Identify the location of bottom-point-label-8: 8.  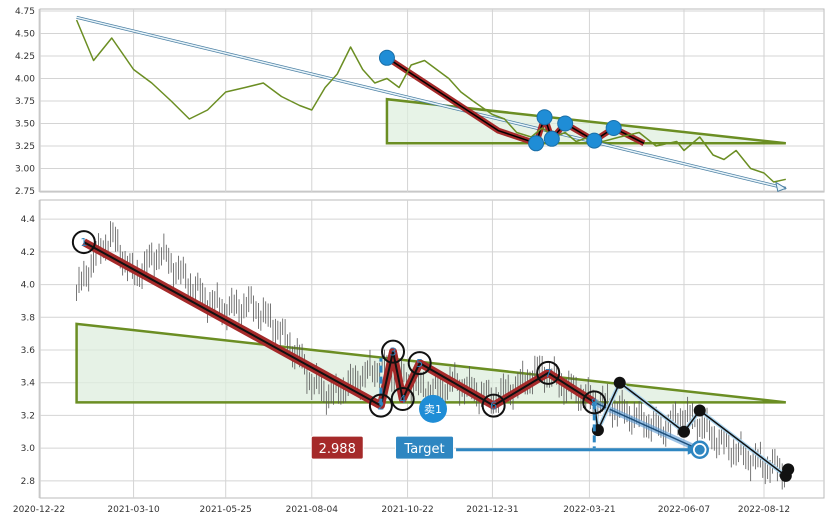
(594, 402).